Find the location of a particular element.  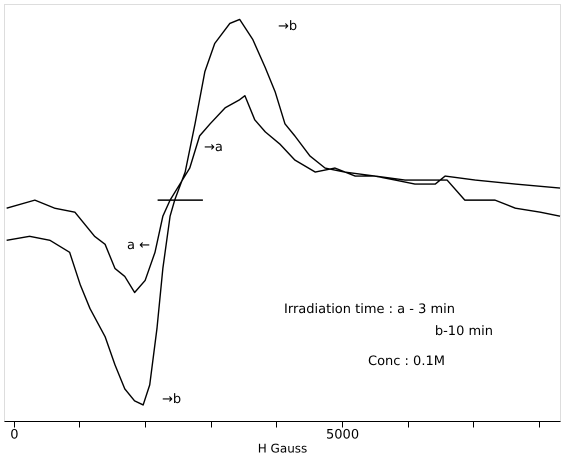

x-axis-title: H Gauss is located at coordinates (283, 449).